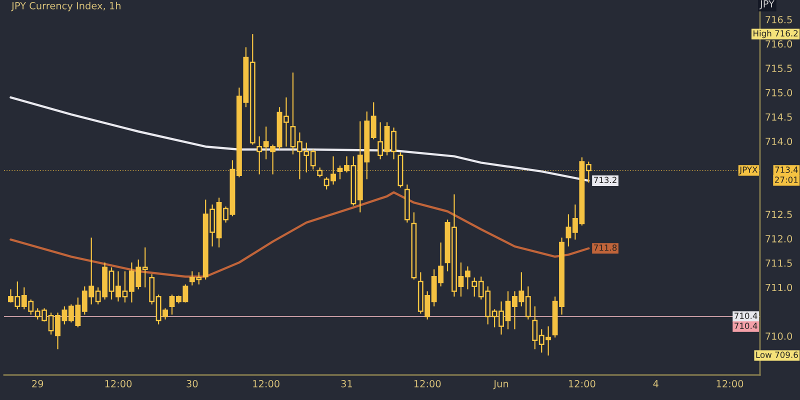 Image resolution: width=800 pixels, height=400 pixels. I want to click on text: 27:01, so click(786, 179).